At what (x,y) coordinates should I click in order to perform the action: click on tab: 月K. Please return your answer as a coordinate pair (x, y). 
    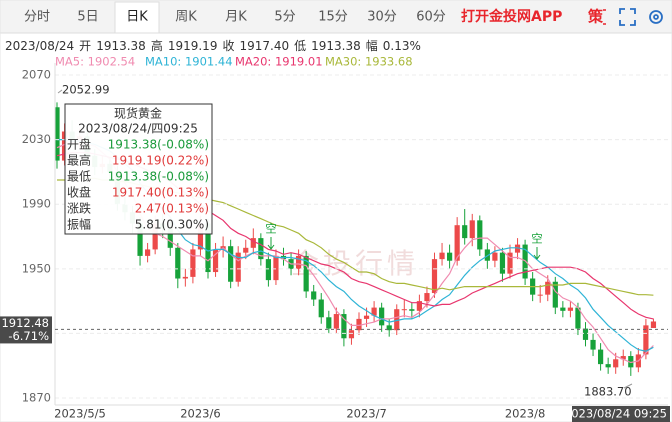
    Looking at the image, I should click on (236, 17).